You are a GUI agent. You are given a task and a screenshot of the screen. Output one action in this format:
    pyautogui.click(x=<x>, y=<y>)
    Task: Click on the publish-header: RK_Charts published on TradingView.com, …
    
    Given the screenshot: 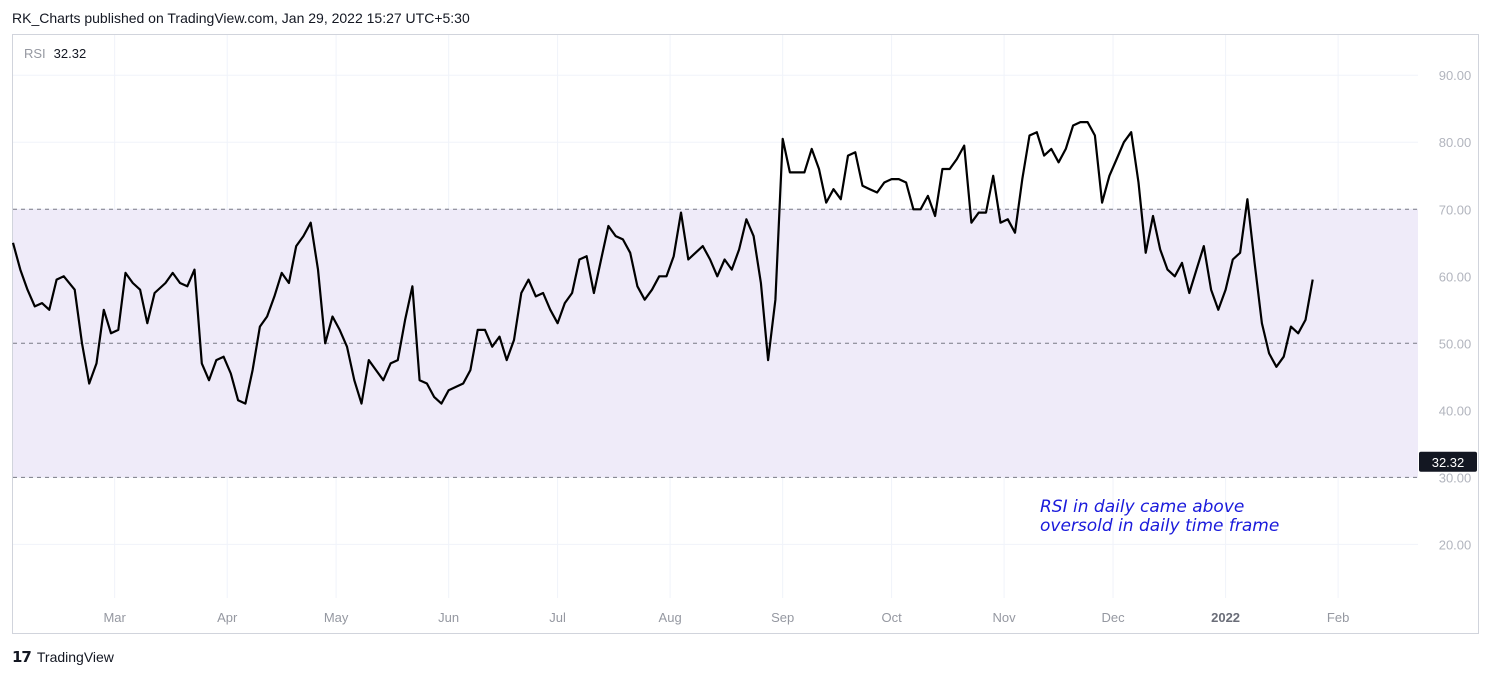 What is the action you would take?
    pyautogui.click(x=241, y=18)
    